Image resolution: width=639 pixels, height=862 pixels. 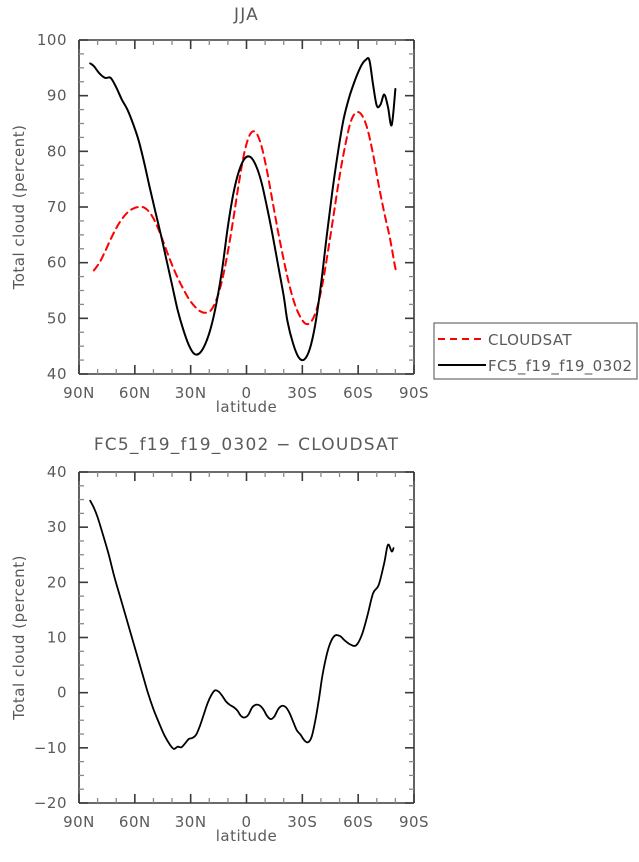 I want to click on x-axis-title-top-panel: latitude, so click(x=247, y=407).